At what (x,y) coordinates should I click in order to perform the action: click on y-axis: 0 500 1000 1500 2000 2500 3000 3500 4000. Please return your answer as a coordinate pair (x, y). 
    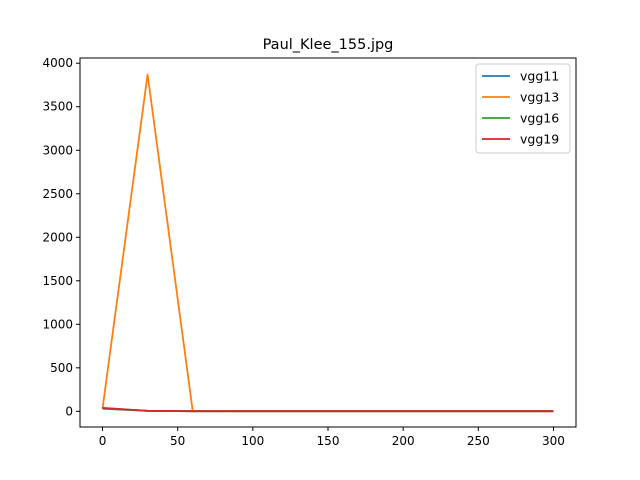
    Looking at the image, I should click on (61, 237).